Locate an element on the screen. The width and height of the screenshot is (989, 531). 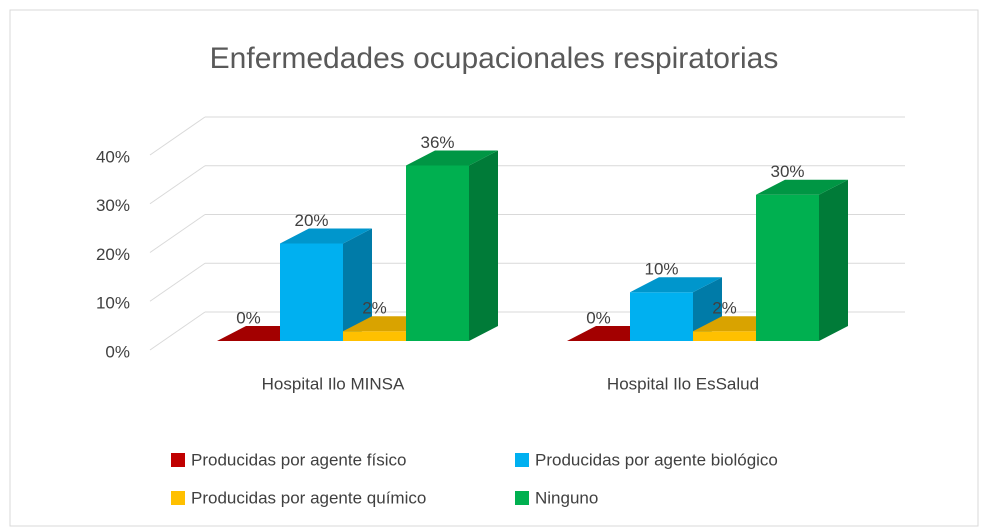
x-tick-label: Hospital Ilo EsSalud is located at coordinates (683, 383).